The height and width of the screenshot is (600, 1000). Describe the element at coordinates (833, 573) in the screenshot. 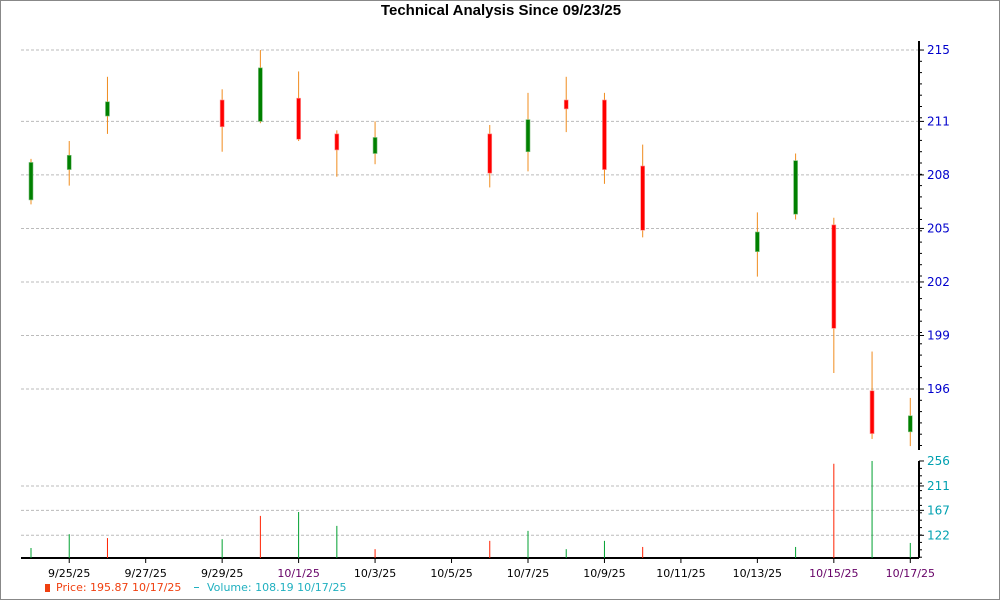

I see `x-tick-label: 10/15/25` at that location.